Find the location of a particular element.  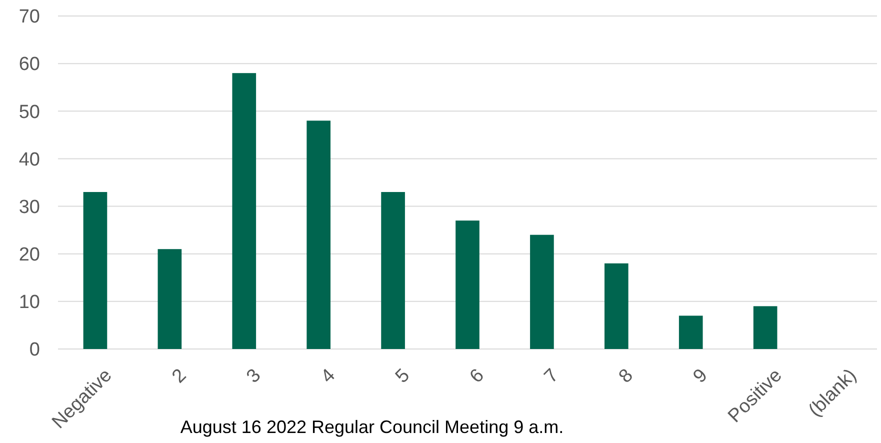

x-axis-title: August 16 2022 Regular Council Meeting 9 a.m. is located at coordinates (372, 427).